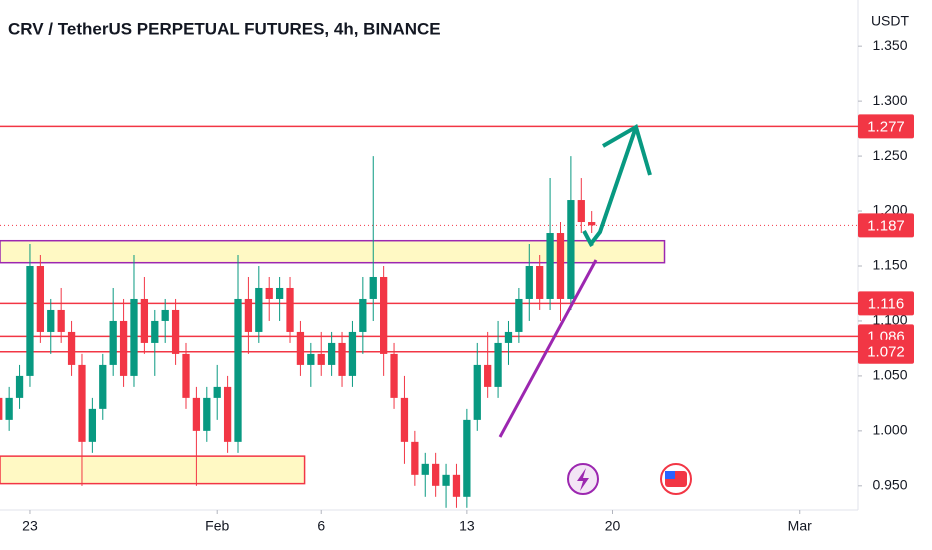 Image resolution: width=932 pixels, height=550 pixels. I want to click on y-axis-label: USDT, so click(890, 21).